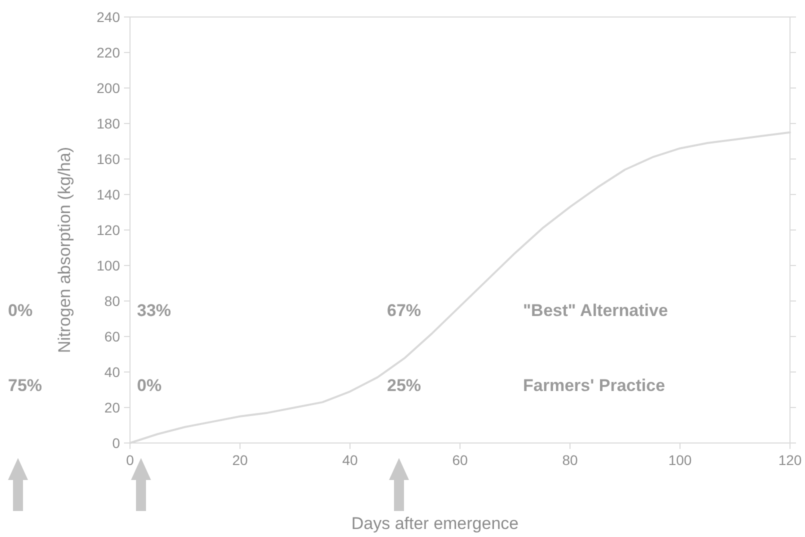 Image resolution: width=805 pixels, height=537 pixels. What do you see at coordinates (108, 52) in the screenshot?
I see `y-tick-label: 220` at bounding box center [108, 52].